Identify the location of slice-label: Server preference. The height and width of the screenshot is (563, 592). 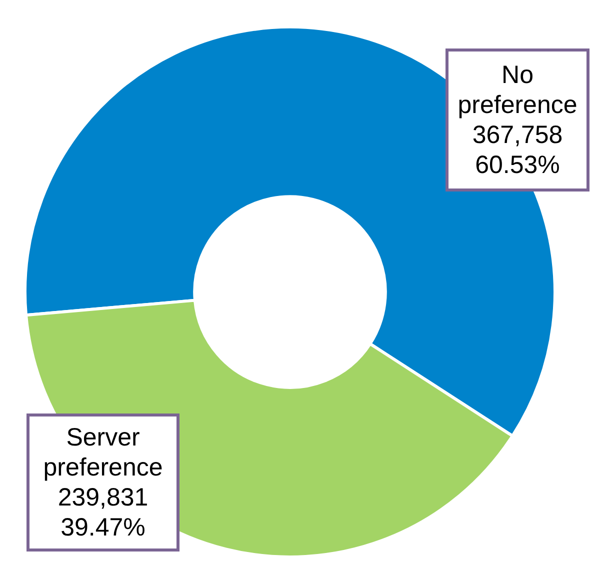
(103, 453).